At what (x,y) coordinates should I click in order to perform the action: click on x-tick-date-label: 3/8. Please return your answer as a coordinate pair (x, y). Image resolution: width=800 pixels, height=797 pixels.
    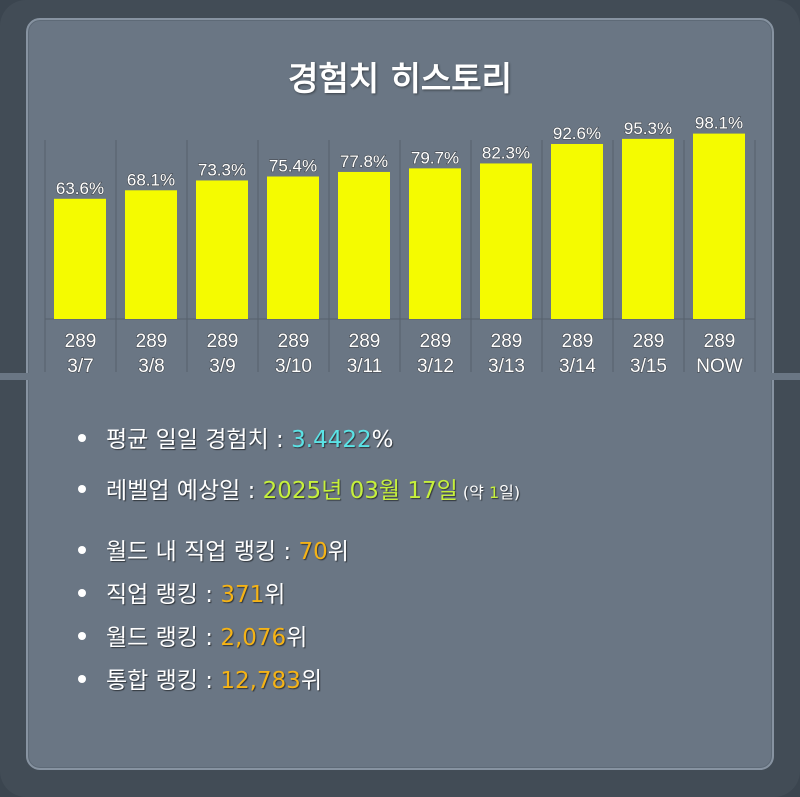
    Looking at the image, I should click on (151, 366).